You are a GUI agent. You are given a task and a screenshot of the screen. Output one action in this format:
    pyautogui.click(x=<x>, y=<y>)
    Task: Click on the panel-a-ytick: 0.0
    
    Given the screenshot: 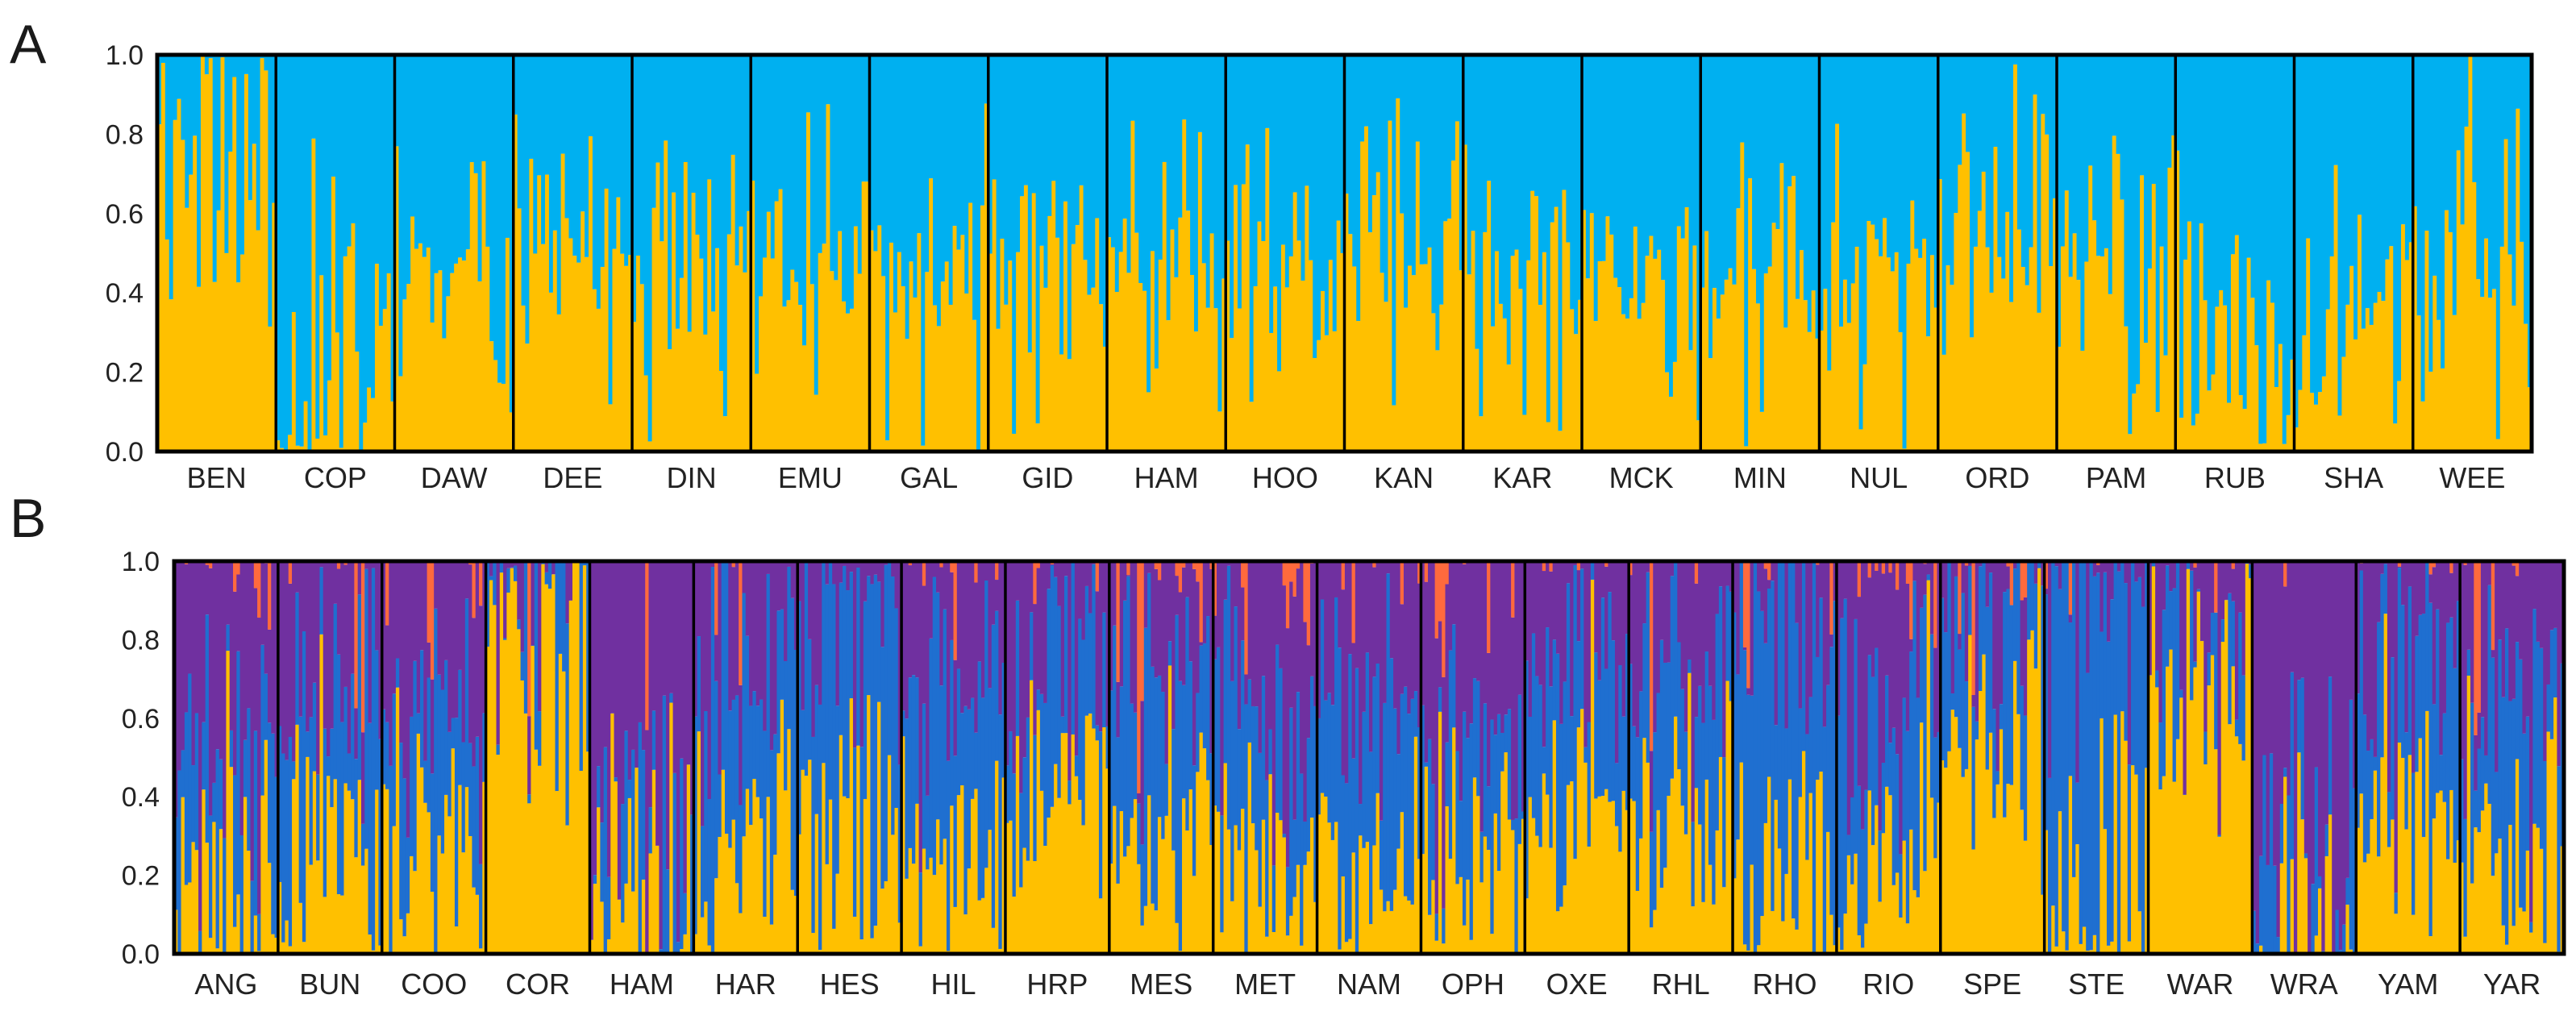 What is the action you would take?
    pyautogui.click(x=125, y=452)
    